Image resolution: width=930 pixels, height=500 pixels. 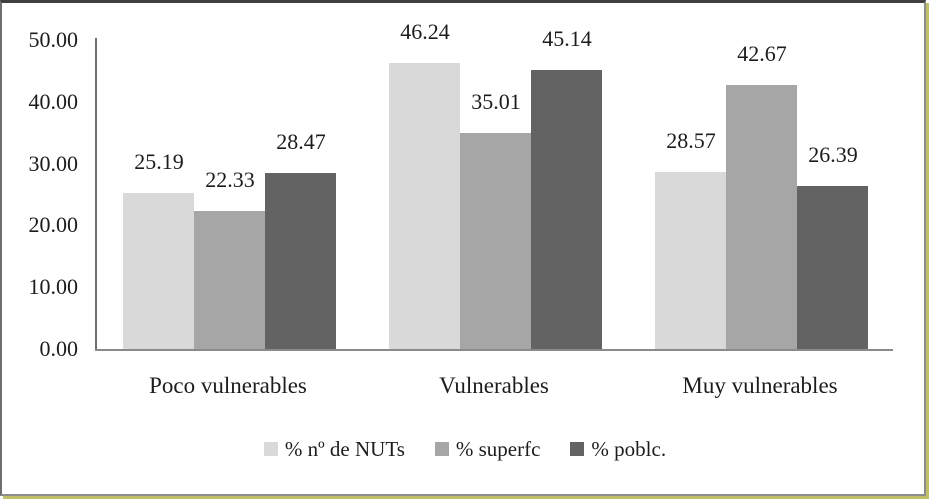 I want to click on legend-label: % superfc, so click(x=498, y=448).